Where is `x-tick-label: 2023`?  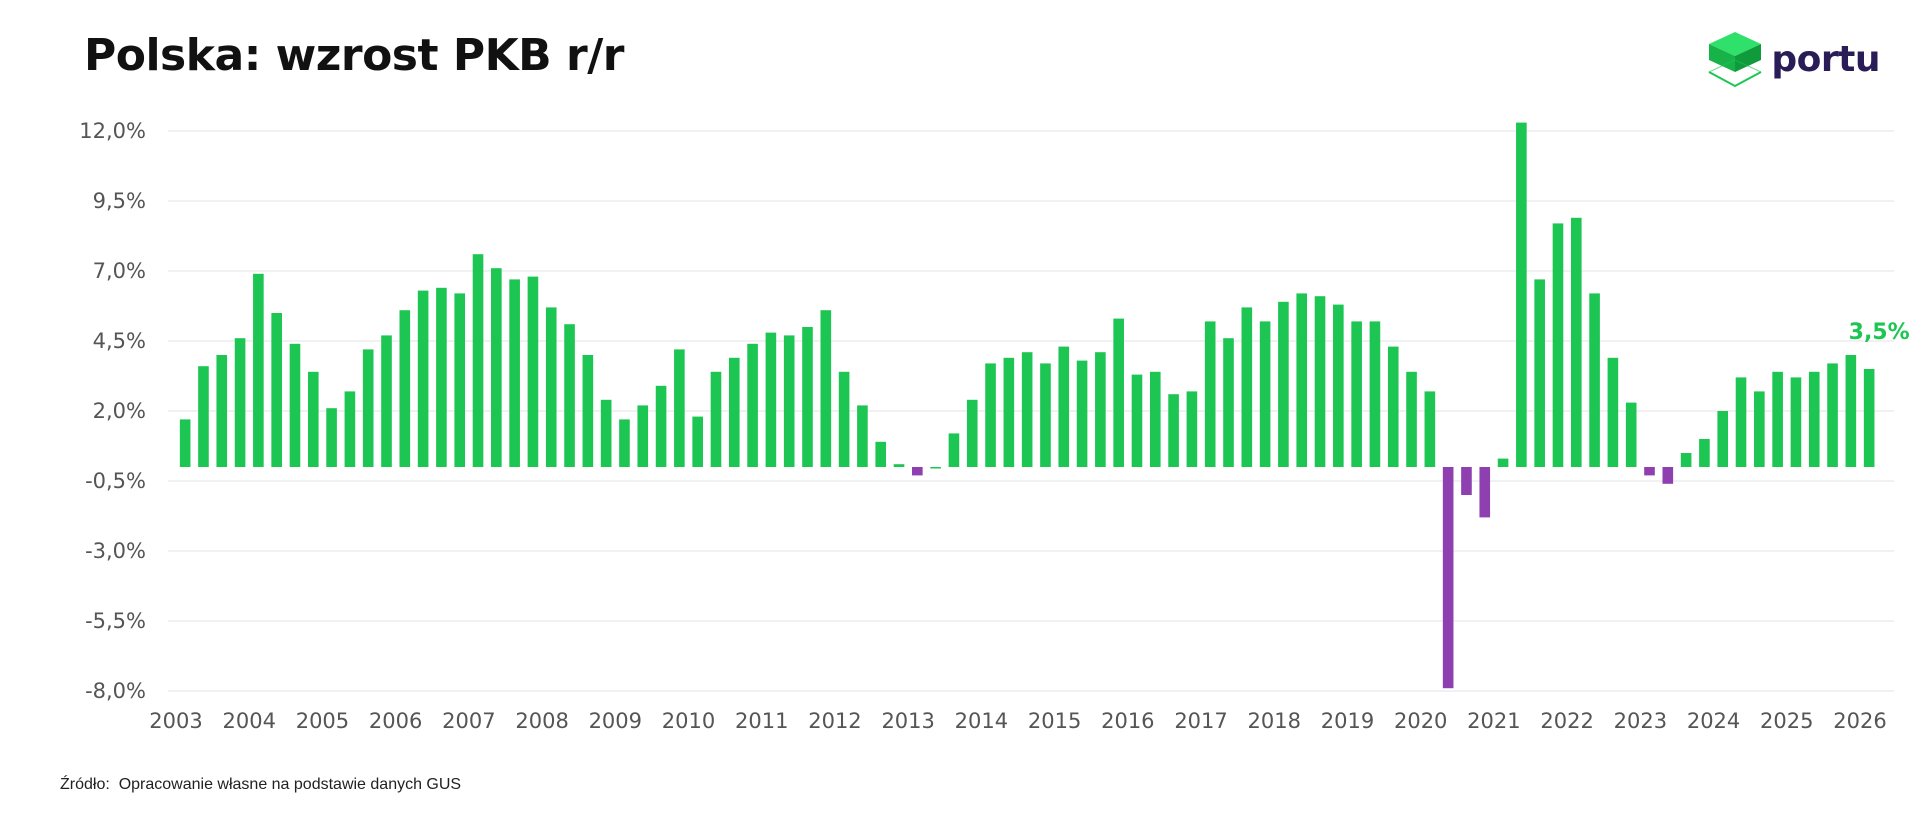 x-tick-label: 2023 is located at coordinates (1640, 721).